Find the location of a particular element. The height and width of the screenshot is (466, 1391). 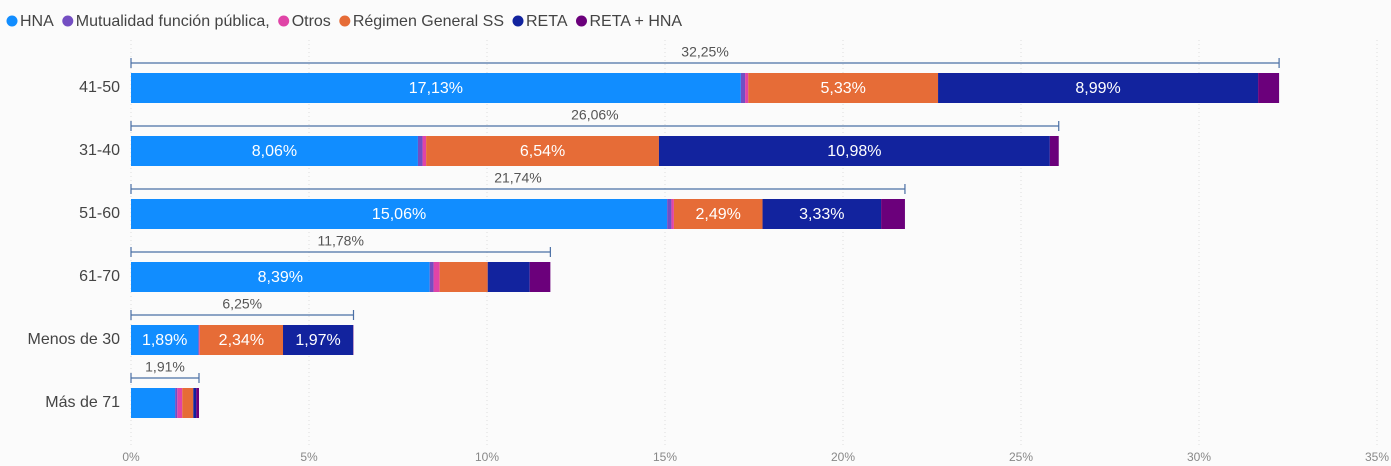

value-label: 6,54% is located at coordinates (542, 151).